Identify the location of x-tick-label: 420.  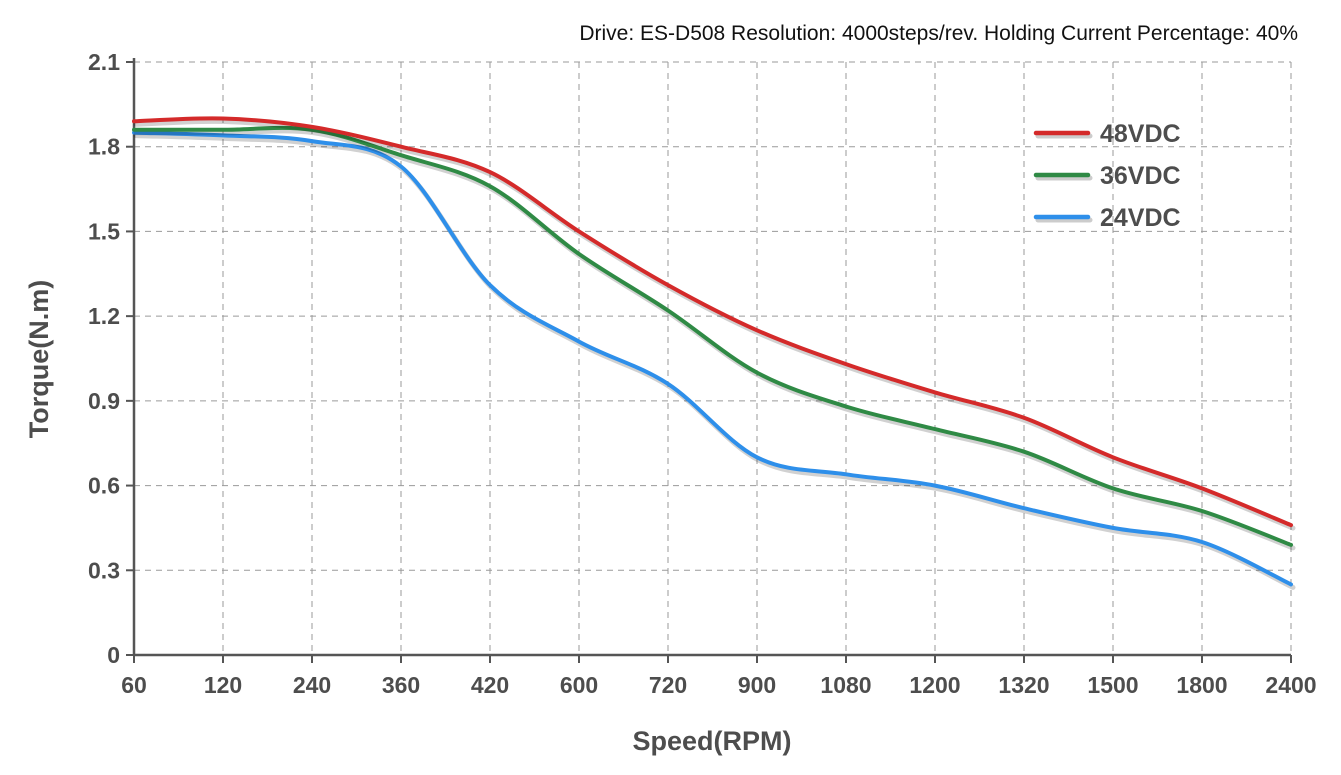
(490, 685).